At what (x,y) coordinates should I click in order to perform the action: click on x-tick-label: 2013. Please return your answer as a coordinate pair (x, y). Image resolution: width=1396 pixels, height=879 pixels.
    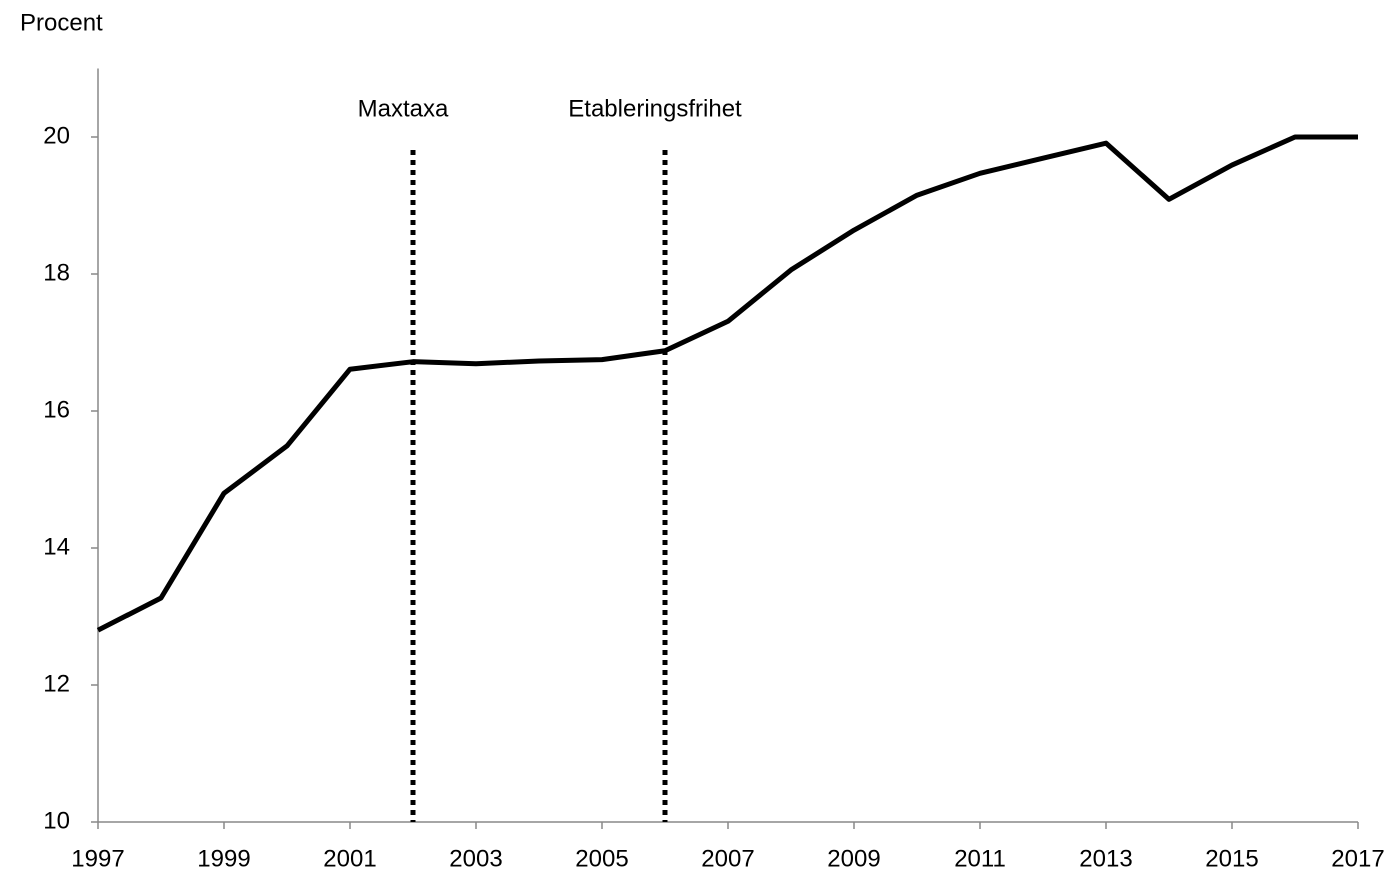
    Looking at the image, I should click on (1105, 858).